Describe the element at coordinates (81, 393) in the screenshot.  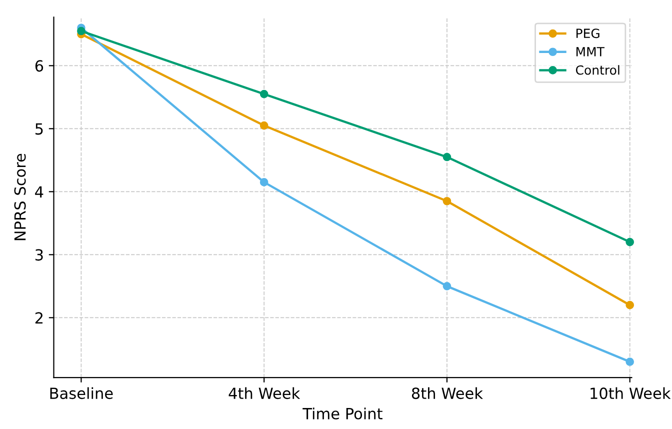
I see `x-tick-label: Baseline` at that location.